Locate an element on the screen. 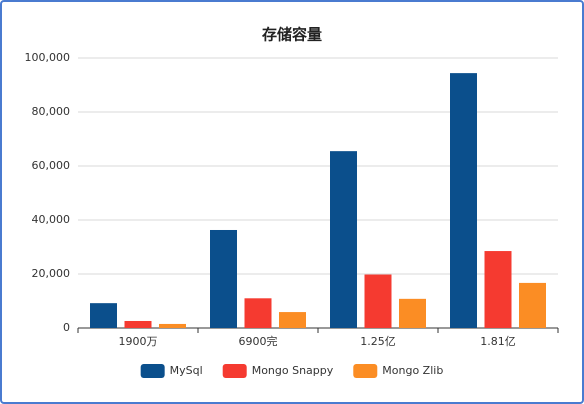 The height and width of the screenshot is (404, 584). legend-label: Mongo Zlib is located at coordinates (412, 370).